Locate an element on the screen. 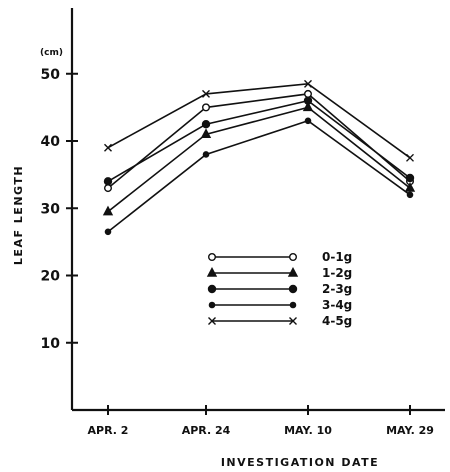 This screenshot has height=472, width=450. legend-entry: 3-4g is located at coordinates (280, 305).